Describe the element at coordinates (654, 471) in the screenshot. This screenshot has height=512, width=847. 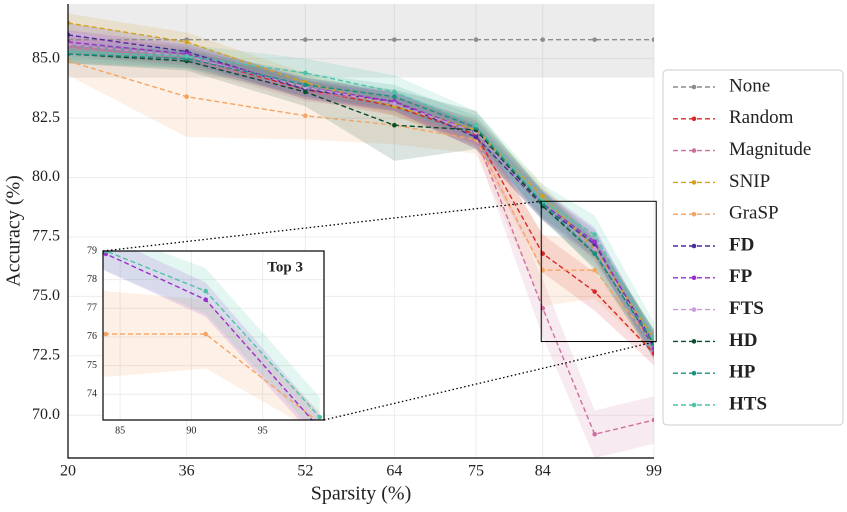
I see `x-tick-label: 99` at that location.